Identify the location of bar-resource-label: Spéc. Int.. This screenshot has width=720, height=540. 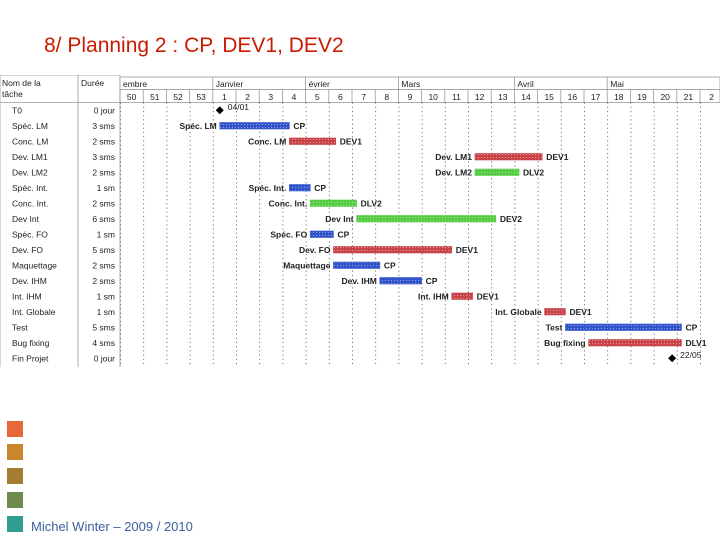
(268, 188).